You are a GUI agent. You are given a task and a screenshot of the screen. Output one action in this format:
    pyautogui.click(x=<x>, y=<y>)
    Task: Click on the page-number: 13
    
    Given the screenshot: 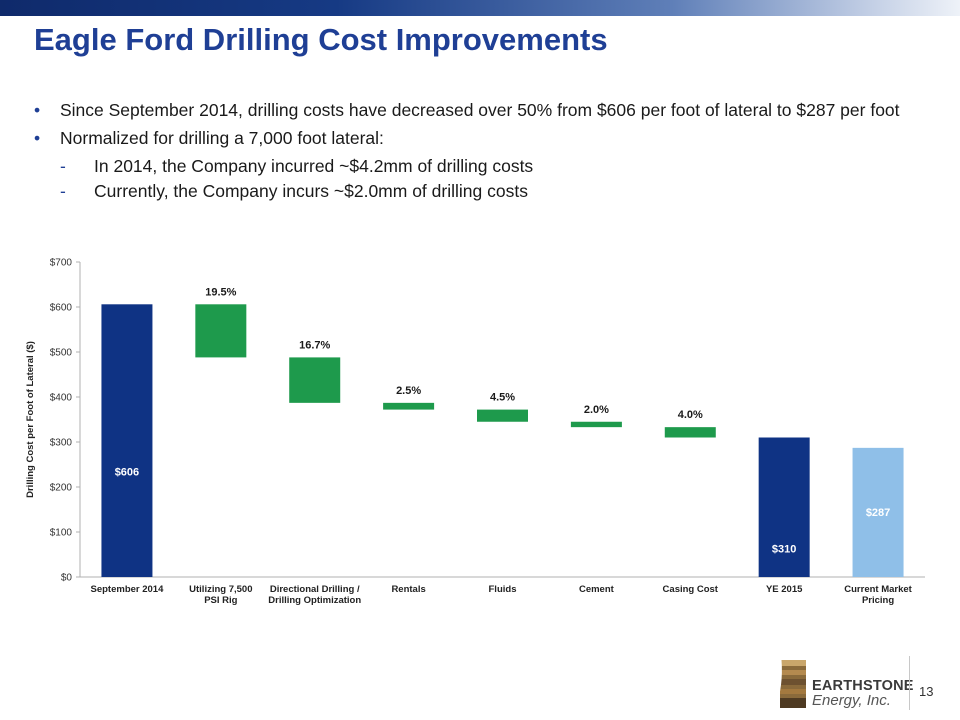 What is the action you would take?
    pyautogui.click(x=926, y=691)
    